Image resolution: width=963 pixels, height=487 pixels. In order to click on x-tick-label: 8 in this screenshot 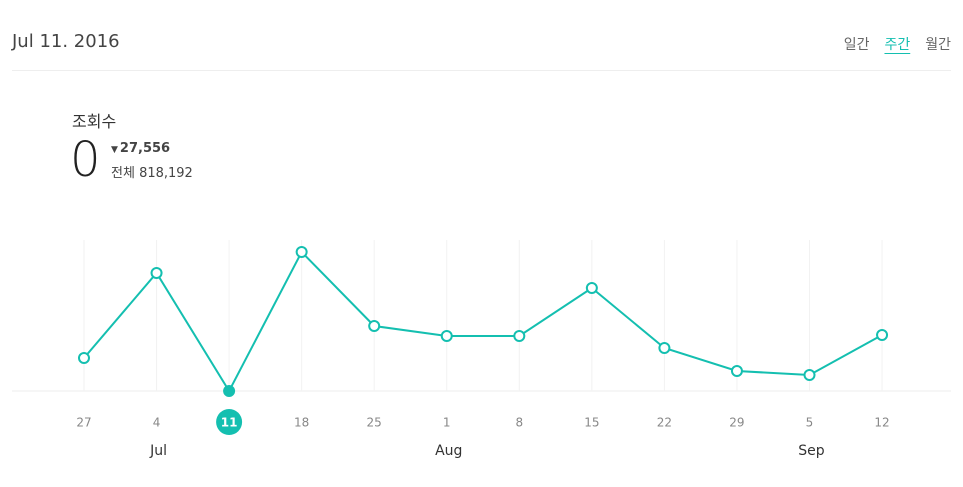, I will do `click(519, 423)`.